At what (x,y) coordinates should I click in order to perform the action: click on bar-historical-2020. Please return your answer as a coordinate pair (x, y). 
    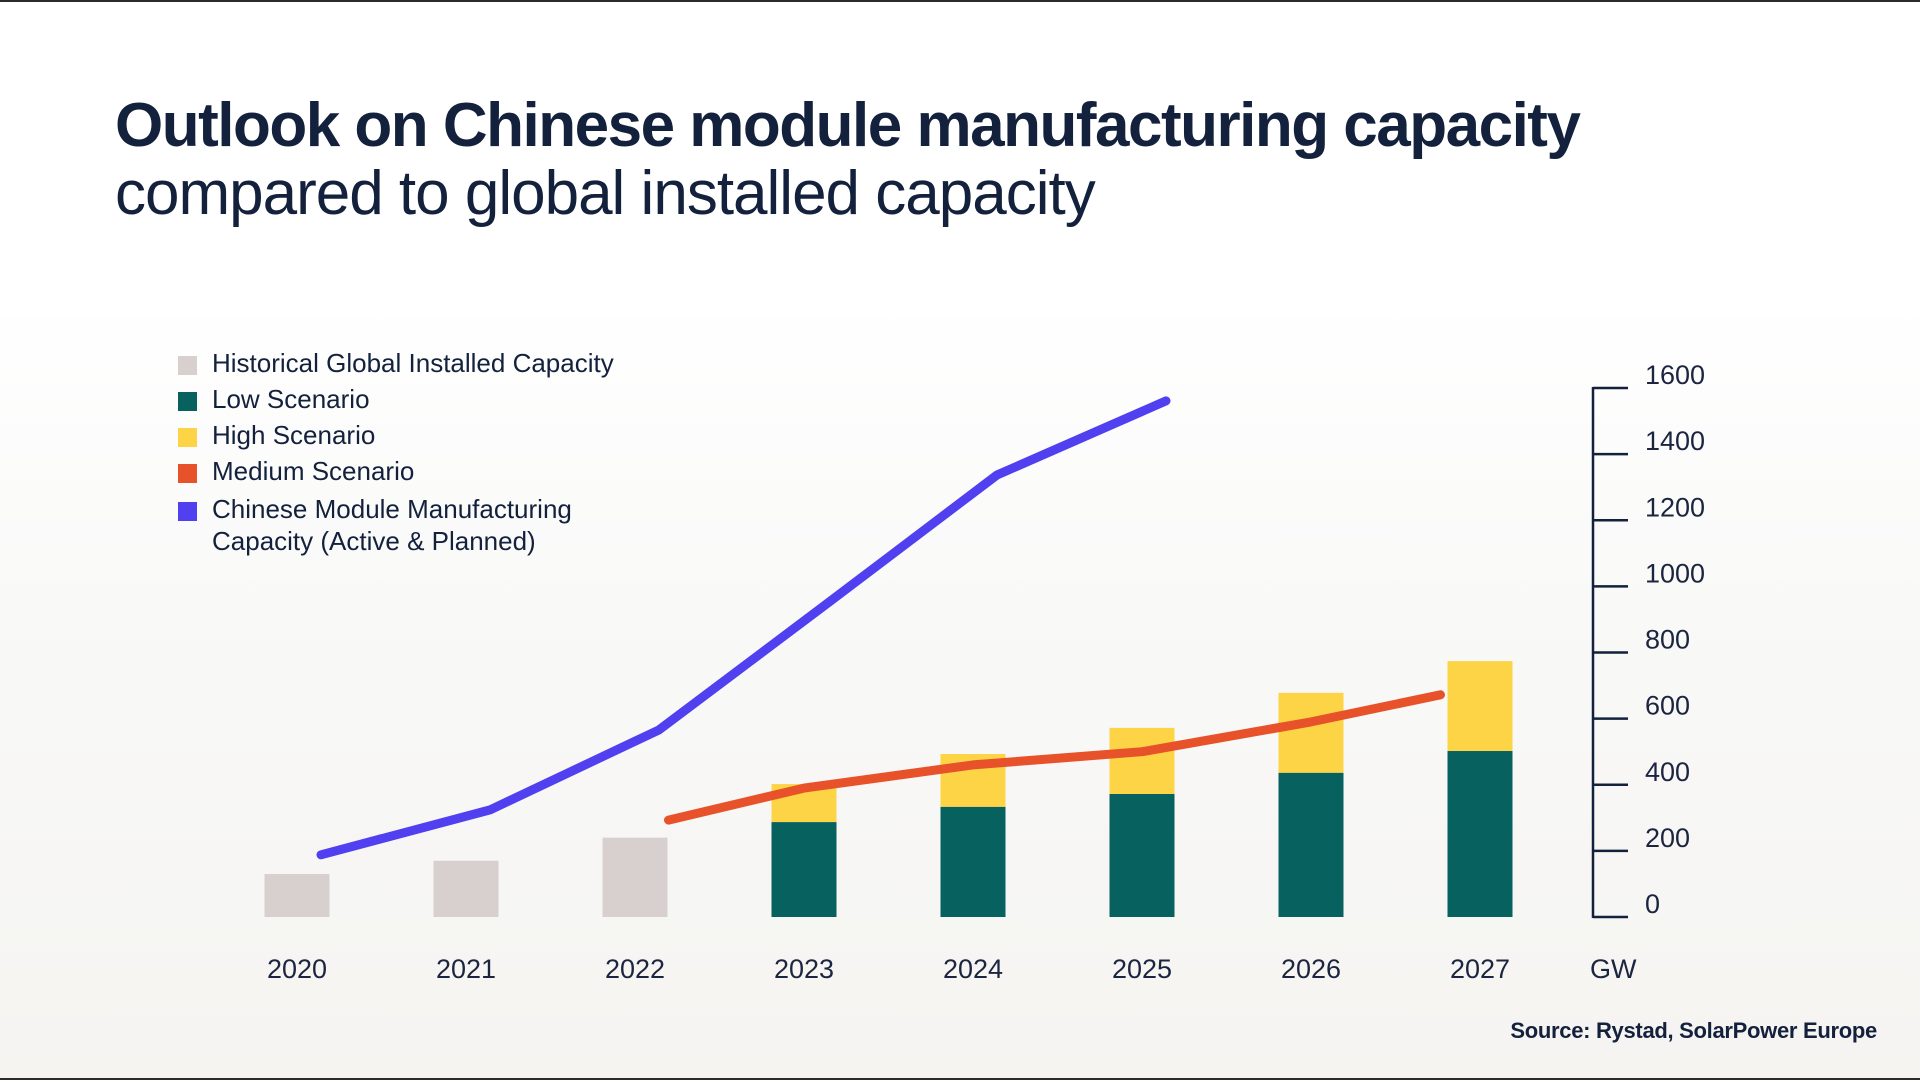
    Looking at the image, I should click on (297, 895).